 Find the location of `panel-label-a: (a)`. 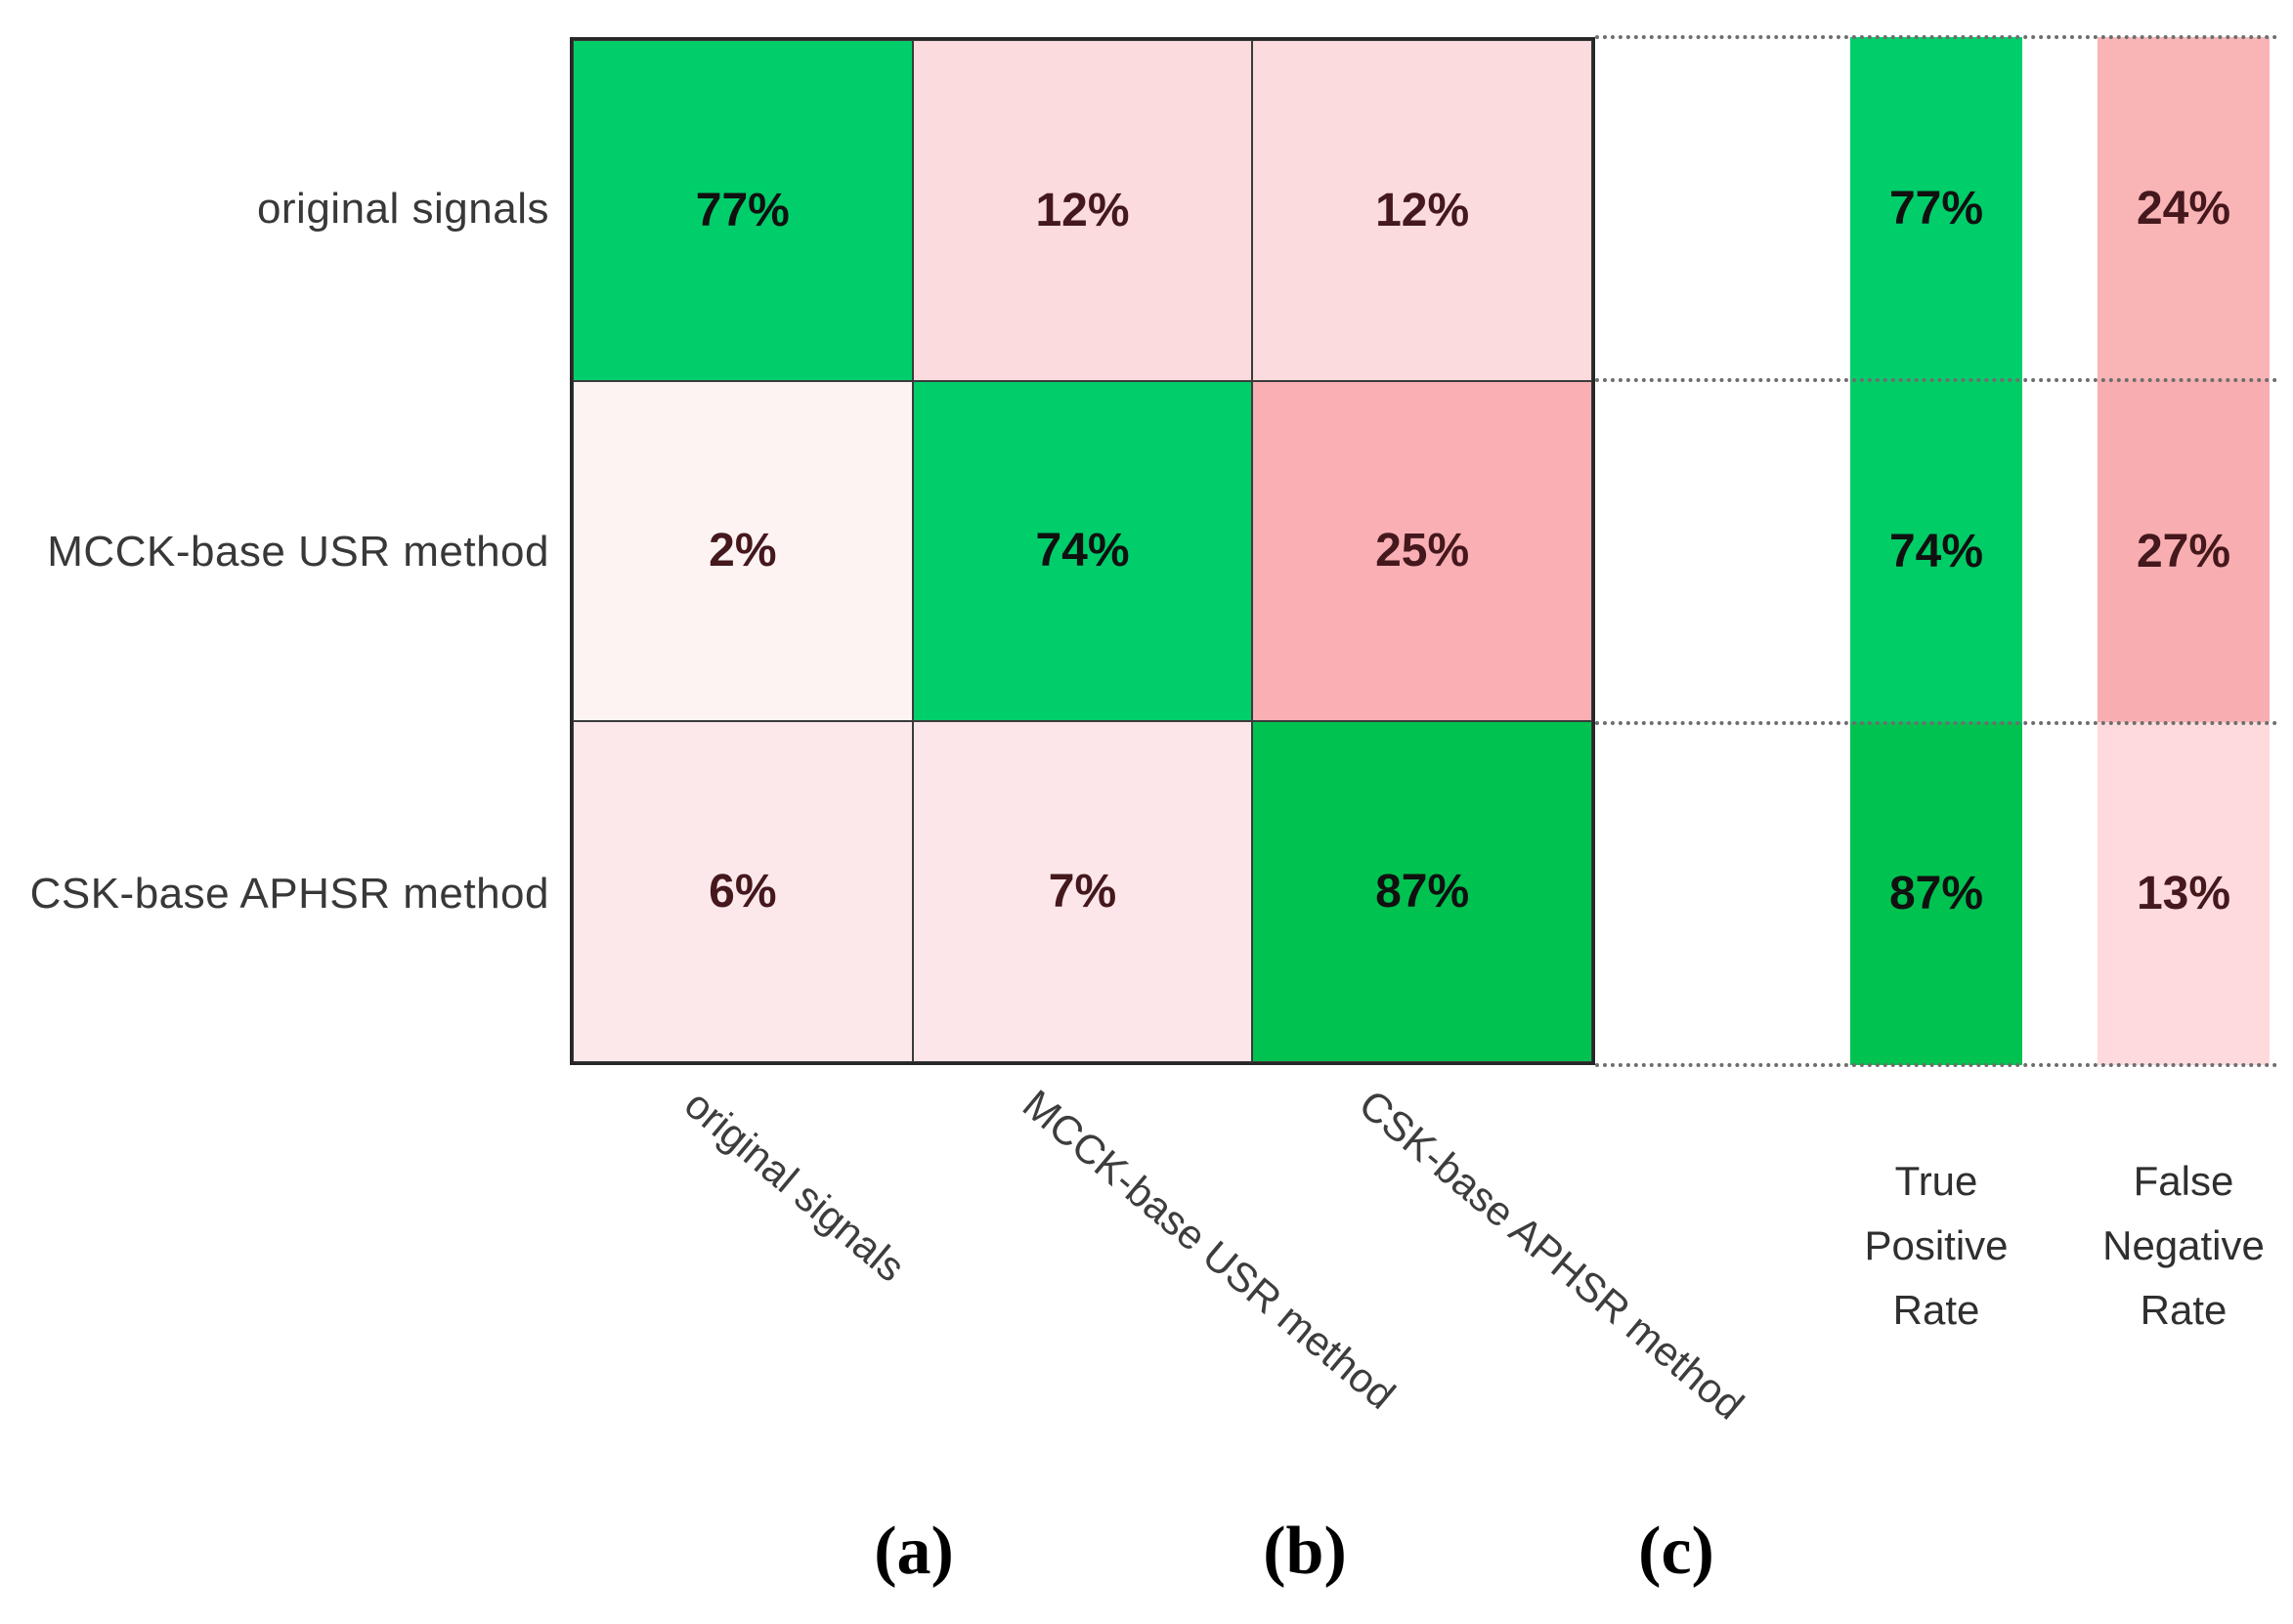

panel-label-a: (a) is located at coordinates (914, 1552).